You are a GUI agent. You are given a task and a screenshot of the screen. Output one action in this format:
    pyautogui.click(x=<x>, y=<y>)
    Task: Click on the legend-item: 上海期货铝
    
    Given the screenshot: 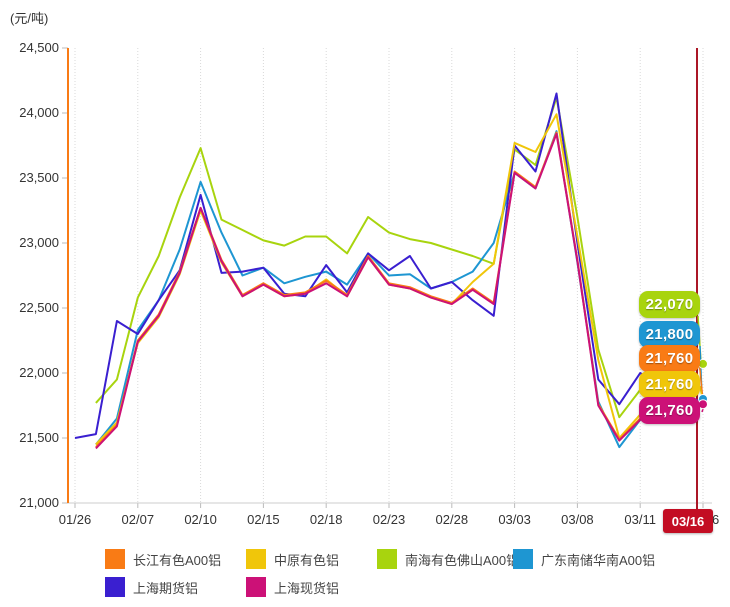 What is the action you would take?
    pyautogui.click(x=151, y=587)
    